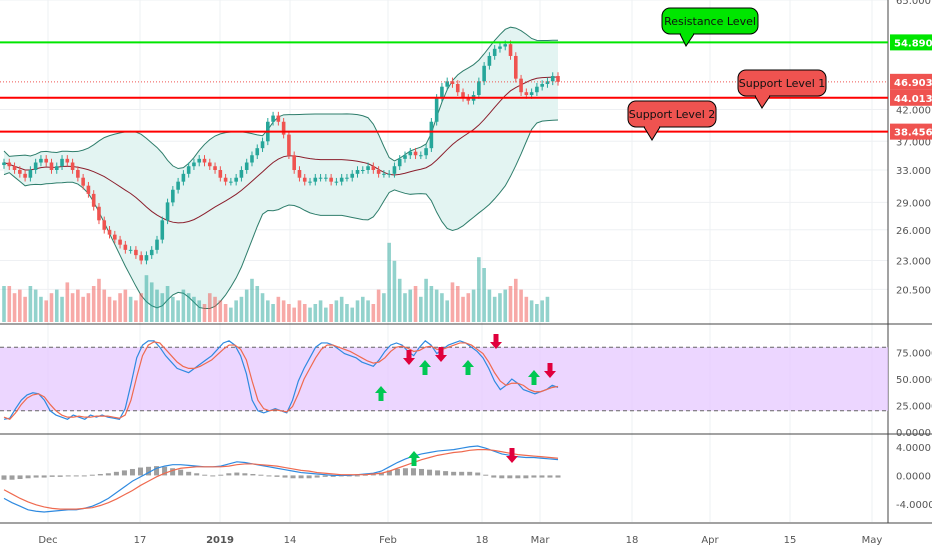 This screenshot has width=932, height=550. Describe the element at coordinates (913, 142) in the screenshot. I see `price-tick-label: 37.000` at that location.